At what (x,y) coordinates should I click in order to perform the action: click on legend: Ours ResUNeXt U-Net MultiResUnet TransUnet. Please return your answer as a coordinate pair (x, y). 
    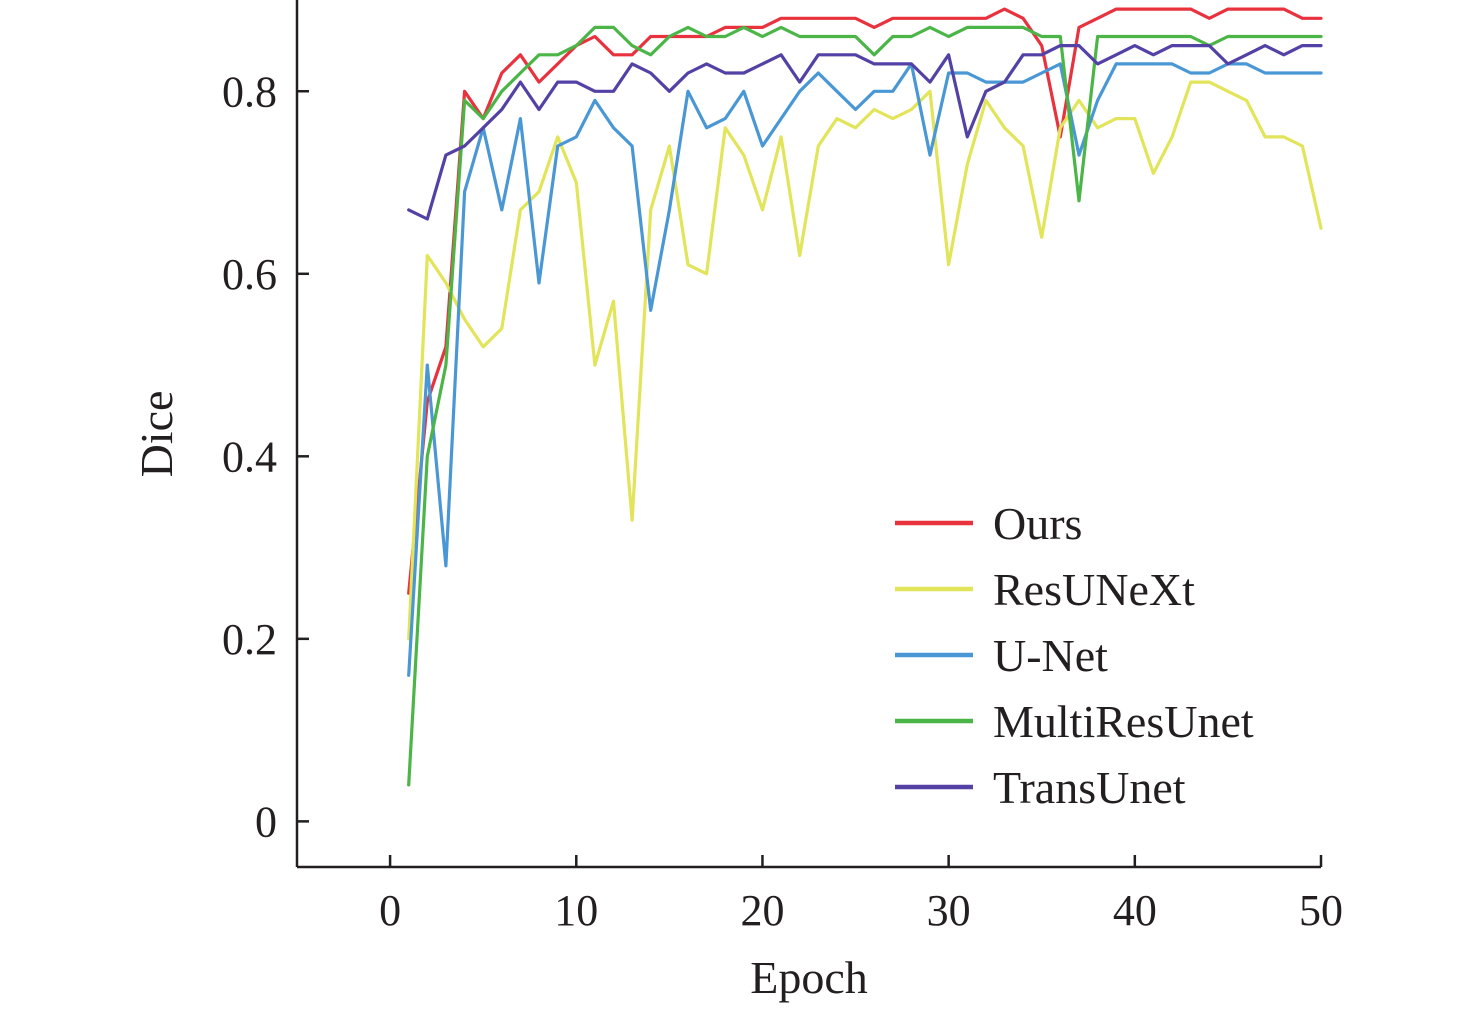
    Looking at the image, I should click on (1074, 655).